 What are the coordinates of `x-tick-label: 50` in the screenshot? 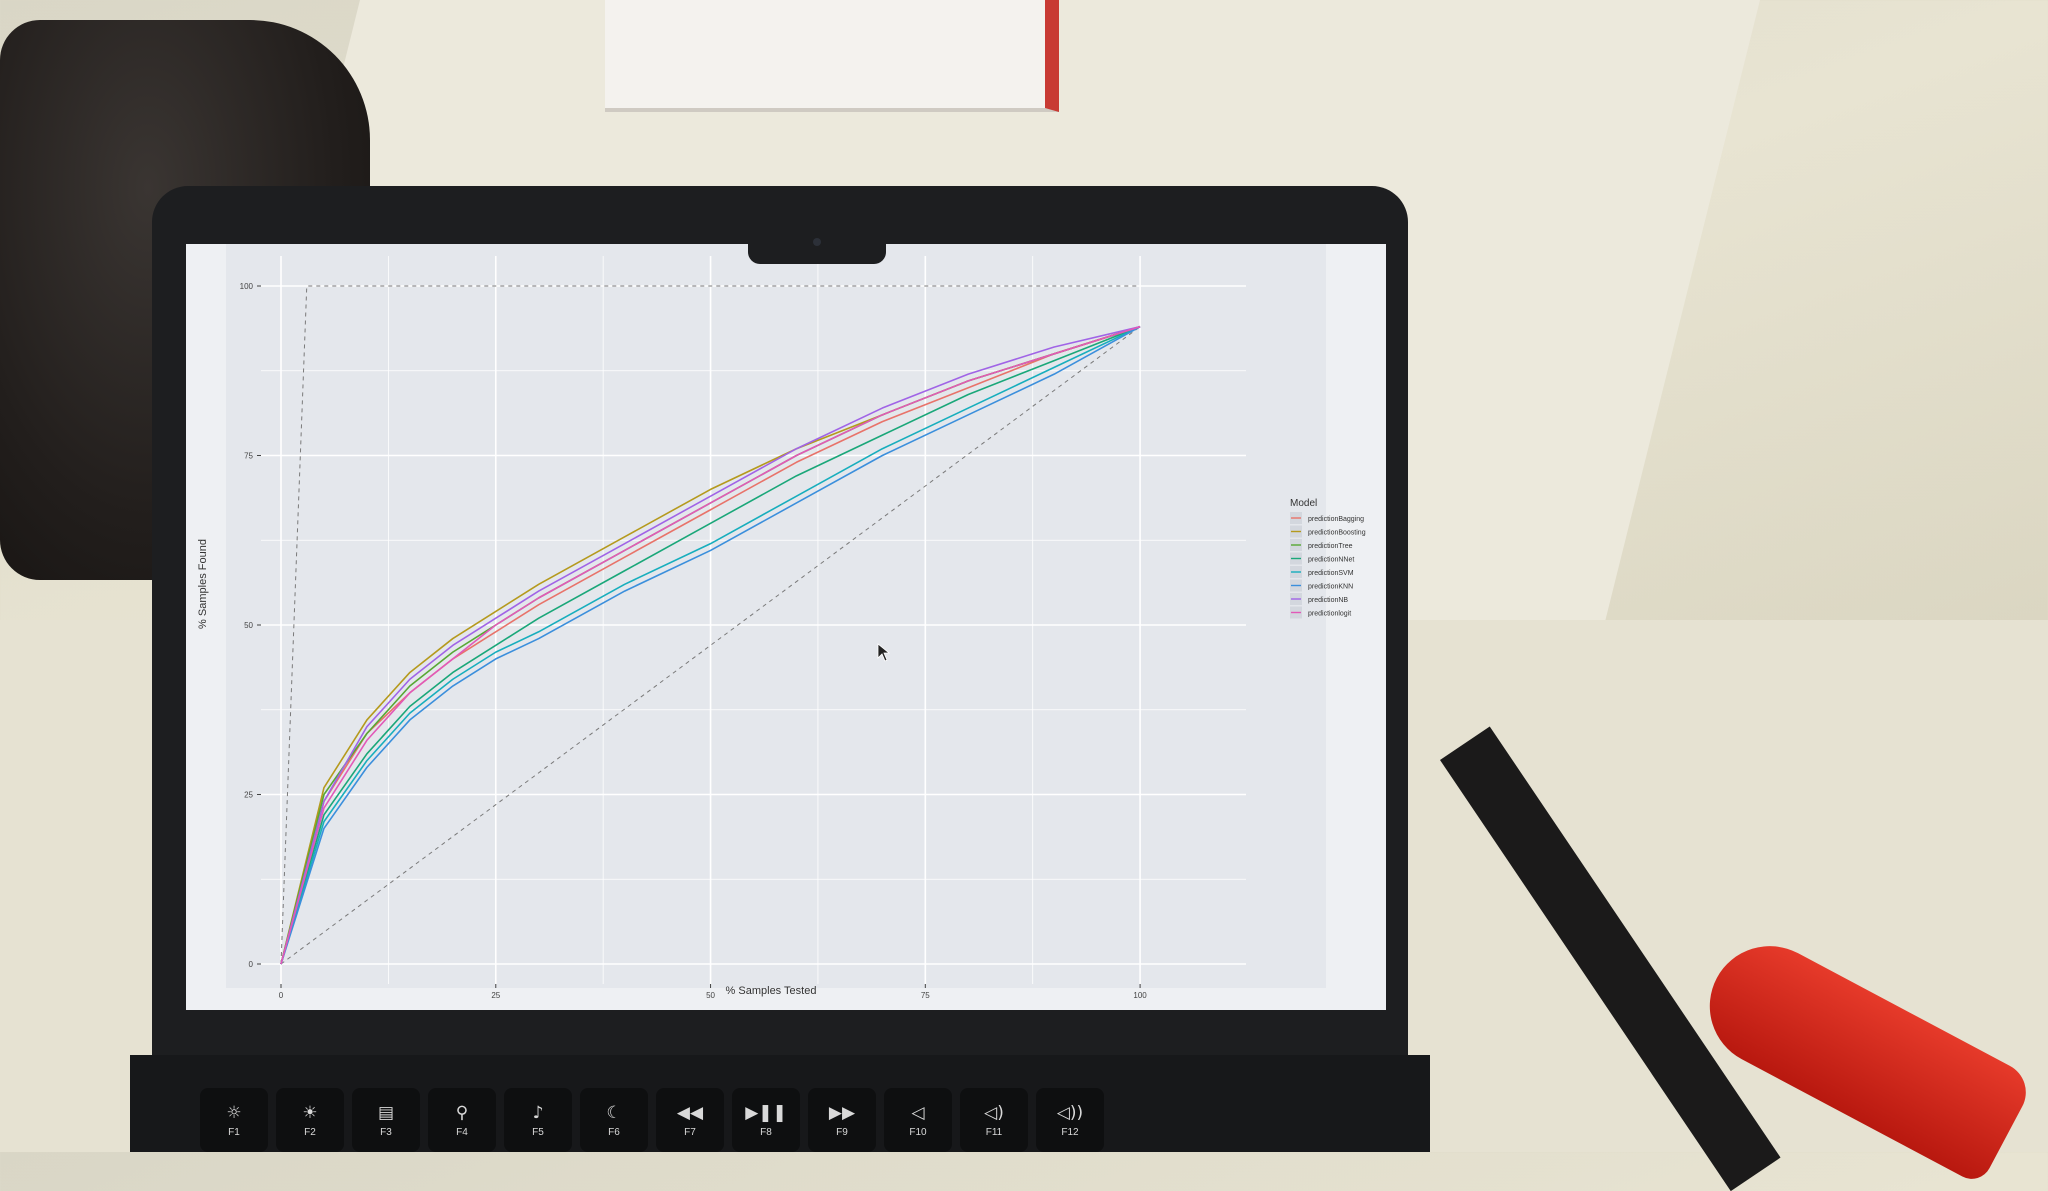 It's located at (710, 995).